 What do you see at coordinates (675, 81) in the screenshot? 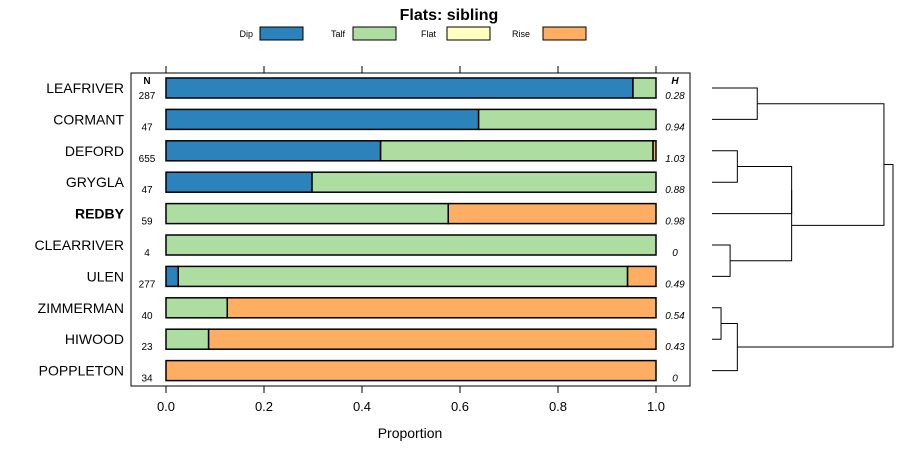
I see `h-column-header: H` at bounding box center [675, 81].